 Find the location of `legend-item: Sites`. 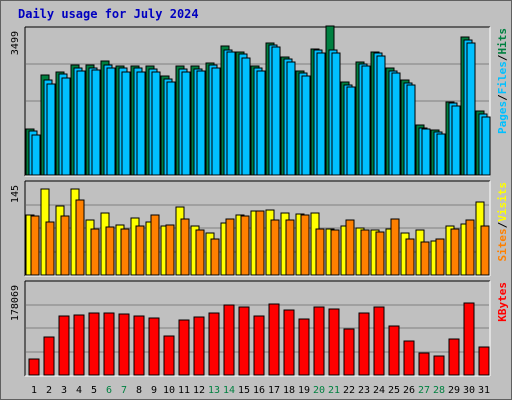

legend-item: Sites is located at coordinates (502, 244).